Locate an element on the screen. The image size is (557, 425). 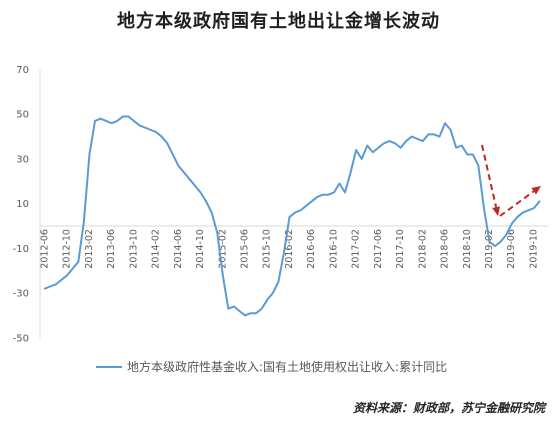
x-tick-label: 2018-06 is located at coordinates (445, 249).